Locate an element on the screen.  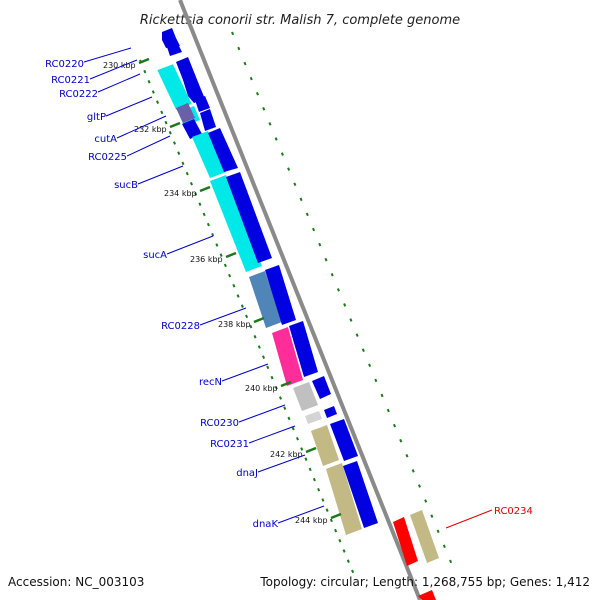
cds-sucB-arrow is located at coordinates (249, 217).